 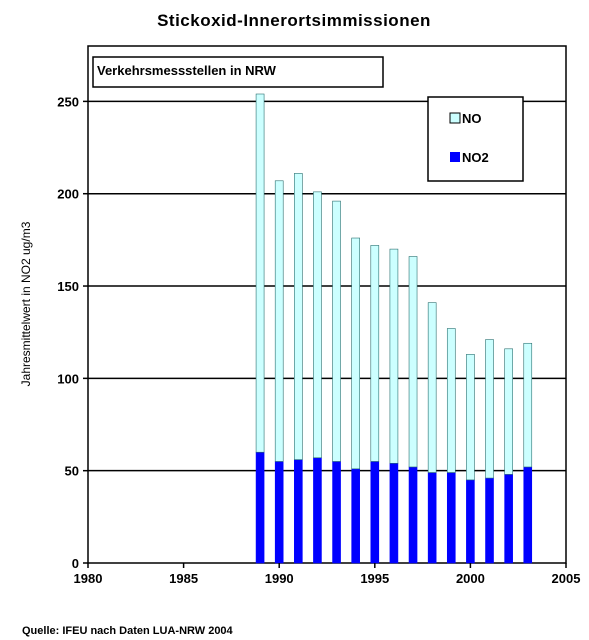 What do you see at coordinates (279, 321) in the screenshot?
I see `bar-no-1990` at bounding box center [279, 321].